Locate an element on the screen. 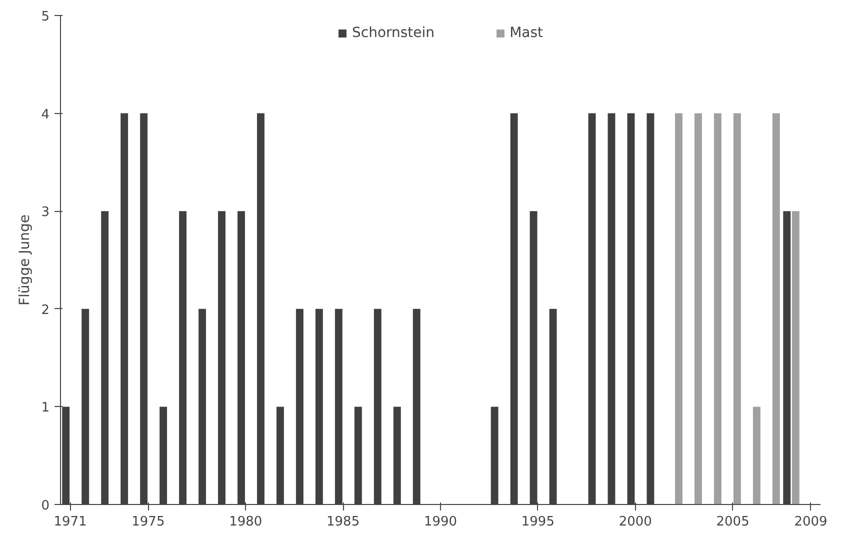 The width and height of the screenshot is (857, 535). x-tick-label: 2009 is located at coordinates (811, 522).